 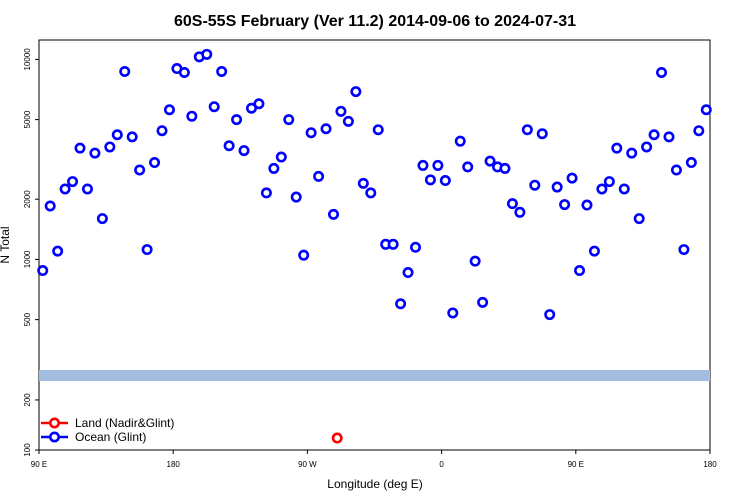 I want to click on y-tick-label-upper-3: 5000, so click(x=27, y=119).